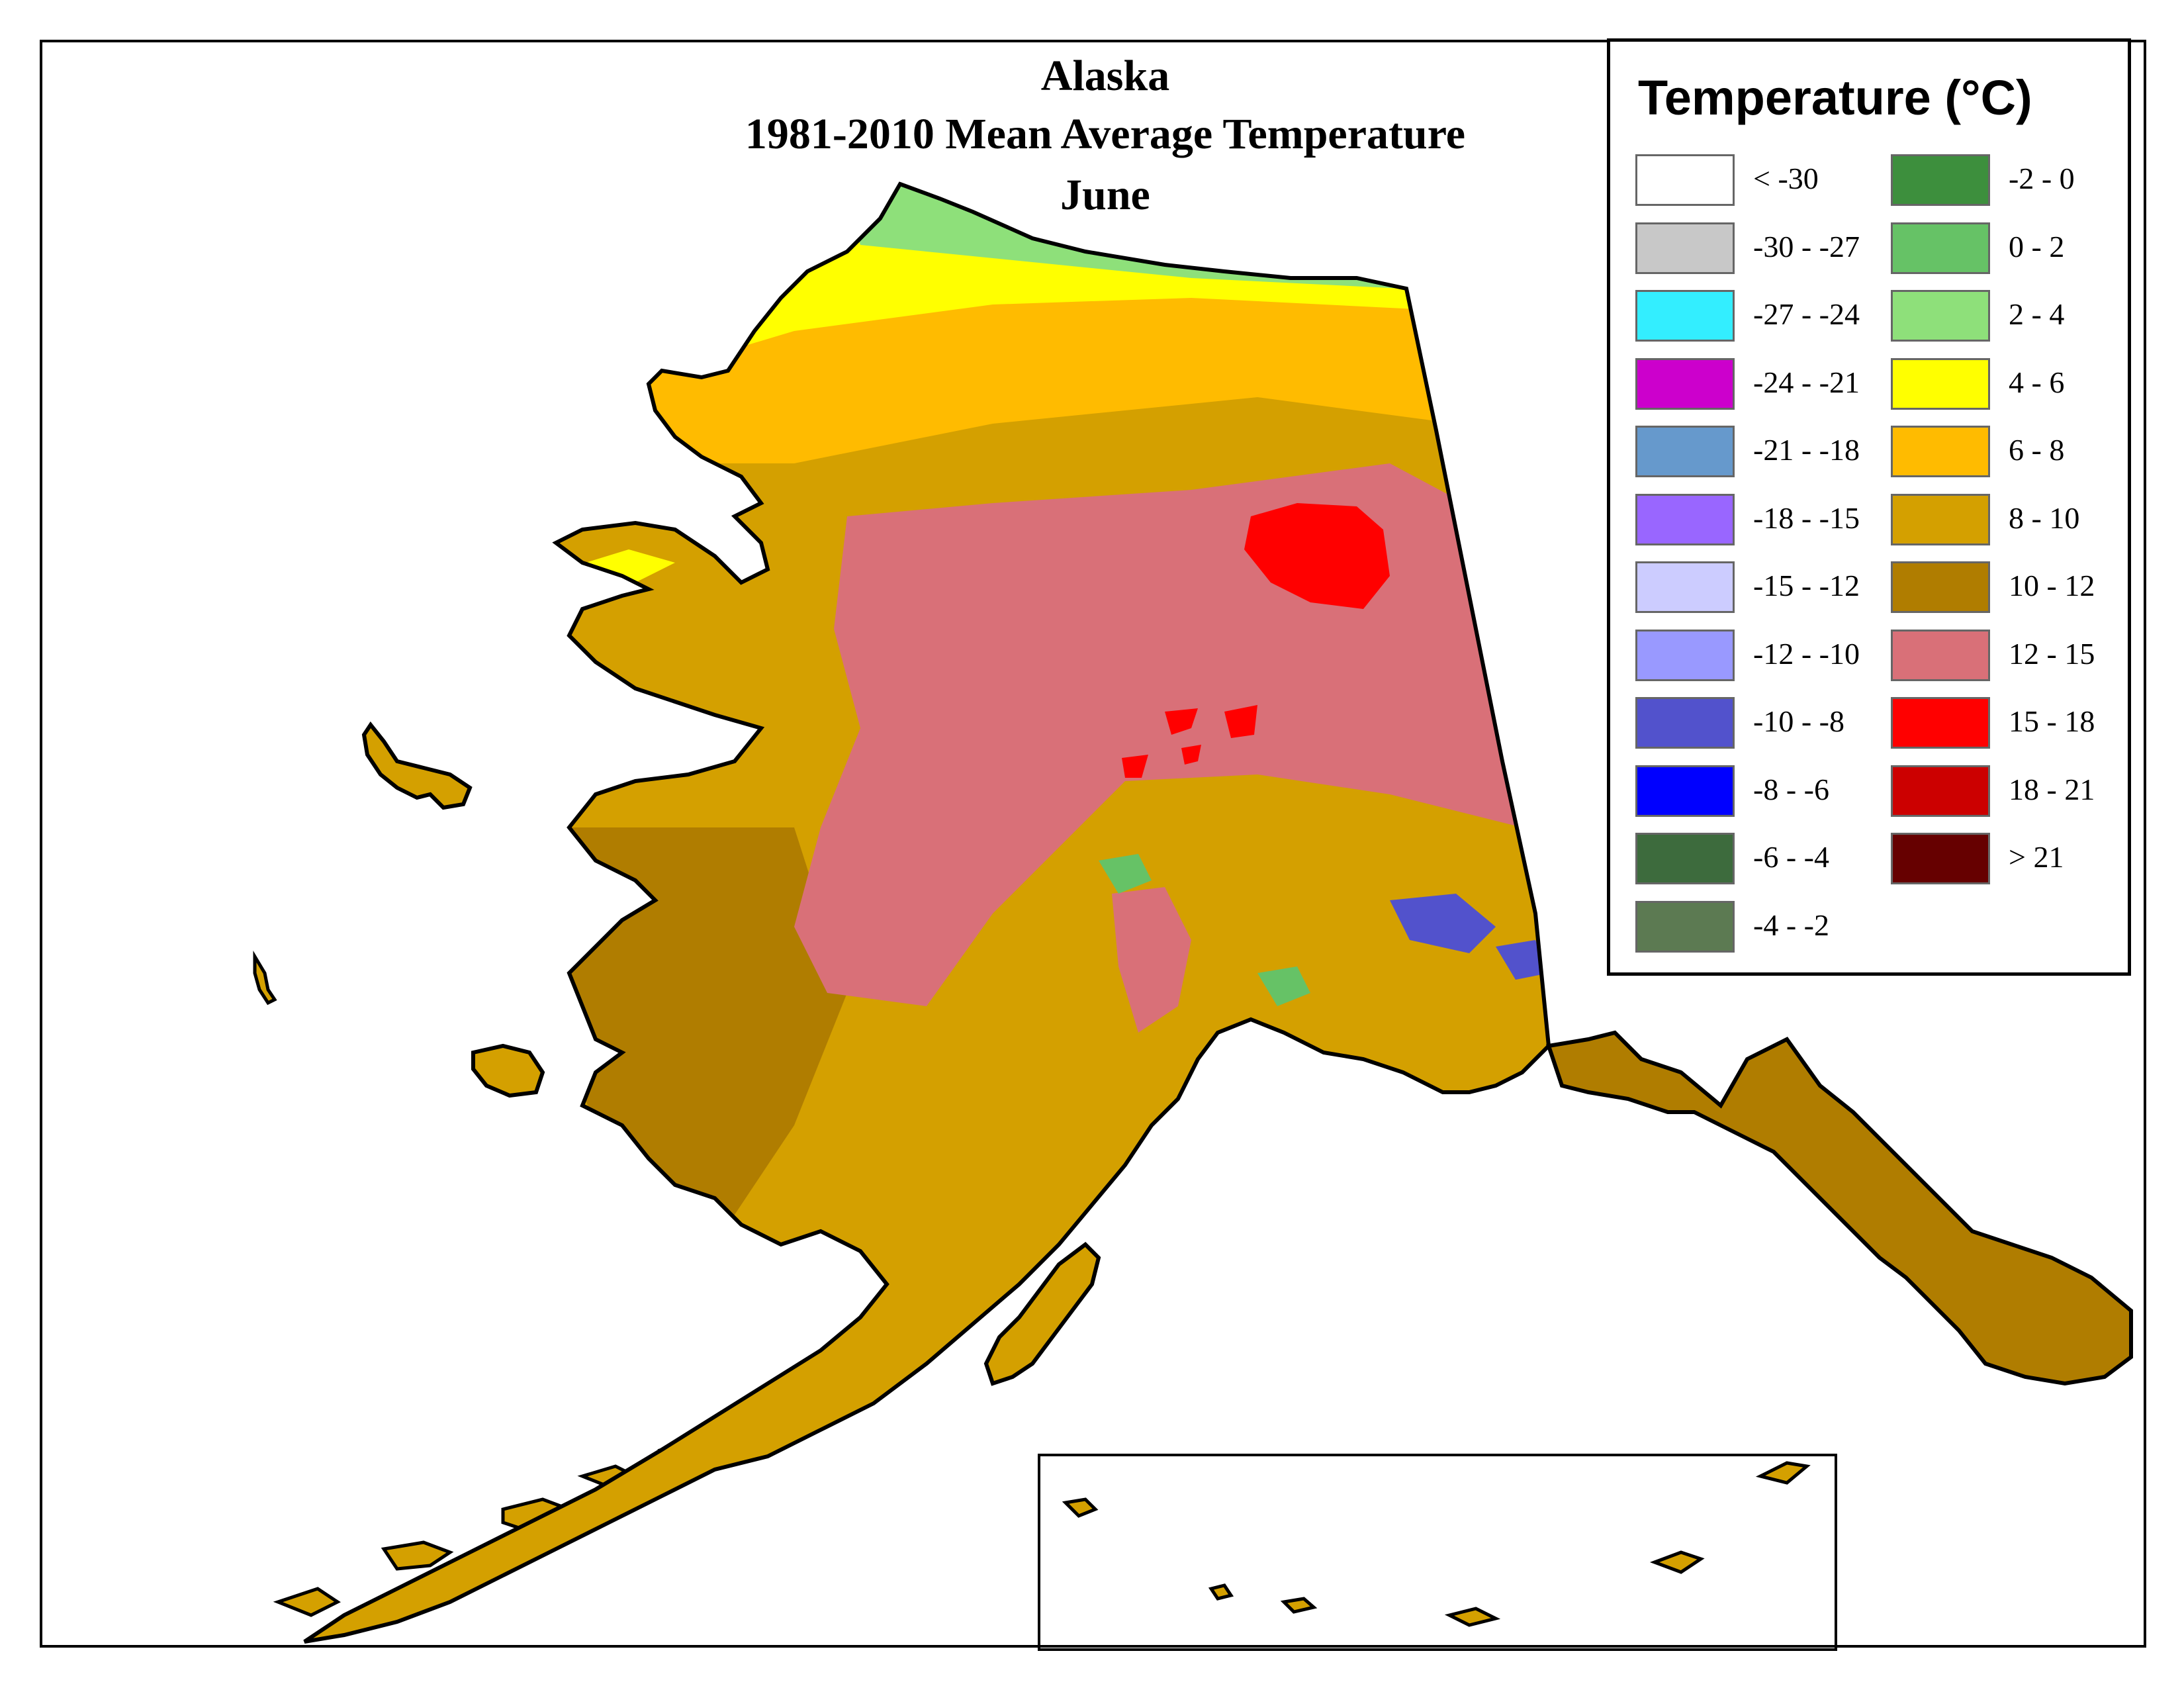  What do you see at coordinates (265, 978) in the screenshot?
I see `st-matthew-island` at bounding box center [265, 978].